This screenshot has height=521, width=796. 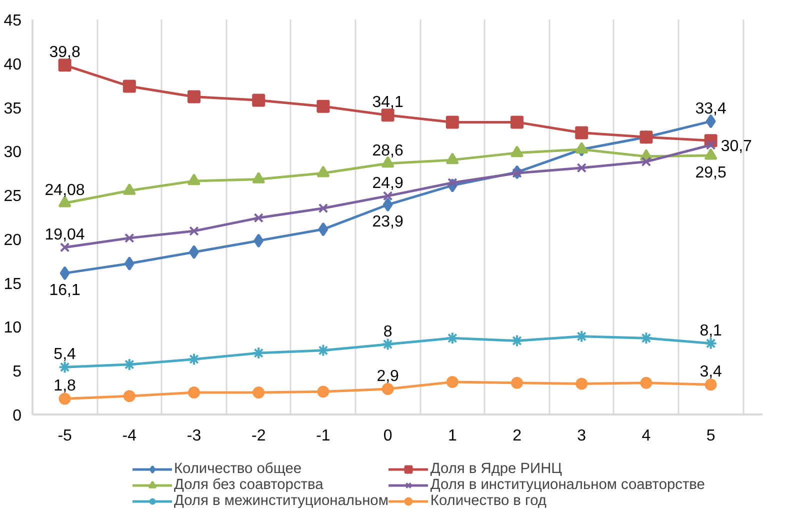 I want to click on y-tick-label: 0, so click(x=17, y=416).